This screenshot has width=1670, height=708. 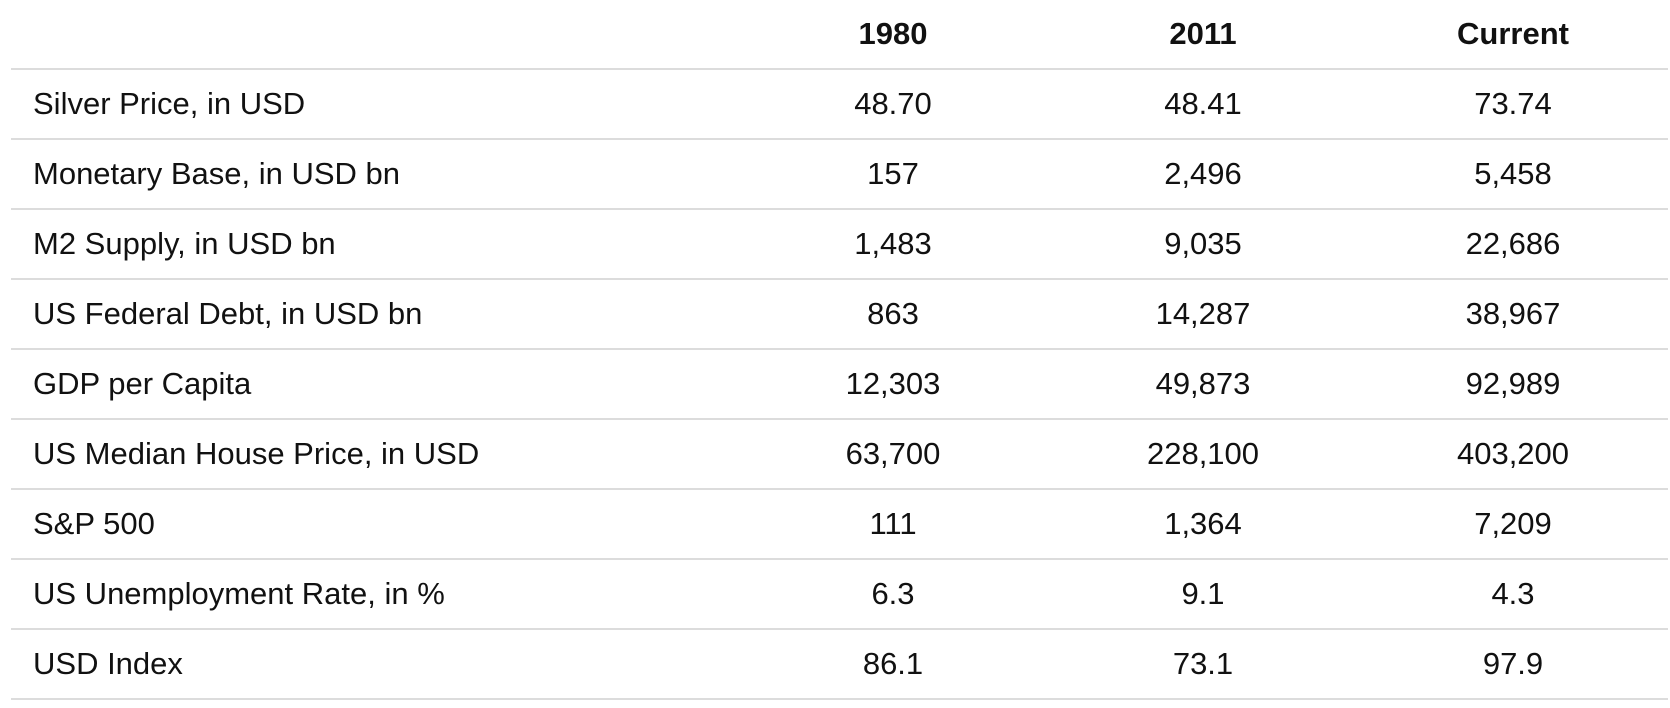 What do you see at coordinates (893, 454) in the screenshot?
I see `table-cell: 63,700` at bounding box center [893, 454].